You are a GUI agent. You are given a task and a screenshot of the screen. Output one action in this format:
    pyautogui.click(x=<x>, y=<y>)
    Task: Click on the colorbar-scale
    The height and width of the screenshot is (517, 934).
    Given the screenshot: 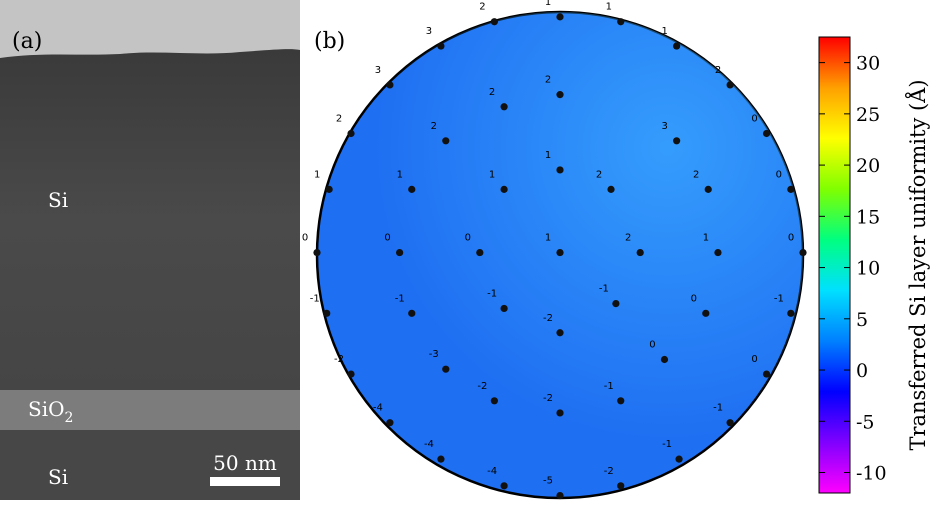 What is the action you would take?
    pyautogui.click(x=834, y=265)
    